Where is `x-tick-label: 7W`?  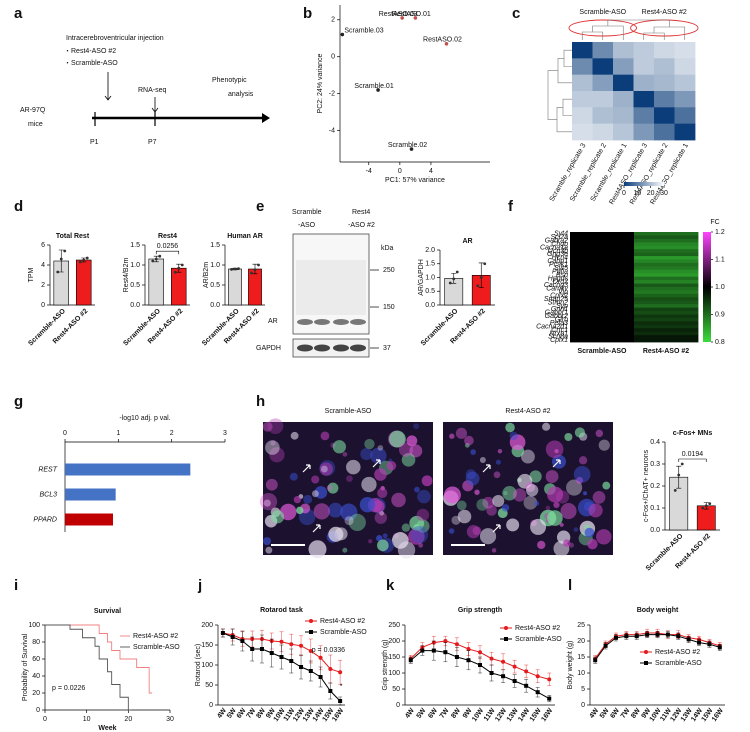 x-tick-label: 7W is located at coordinates (445, 713).